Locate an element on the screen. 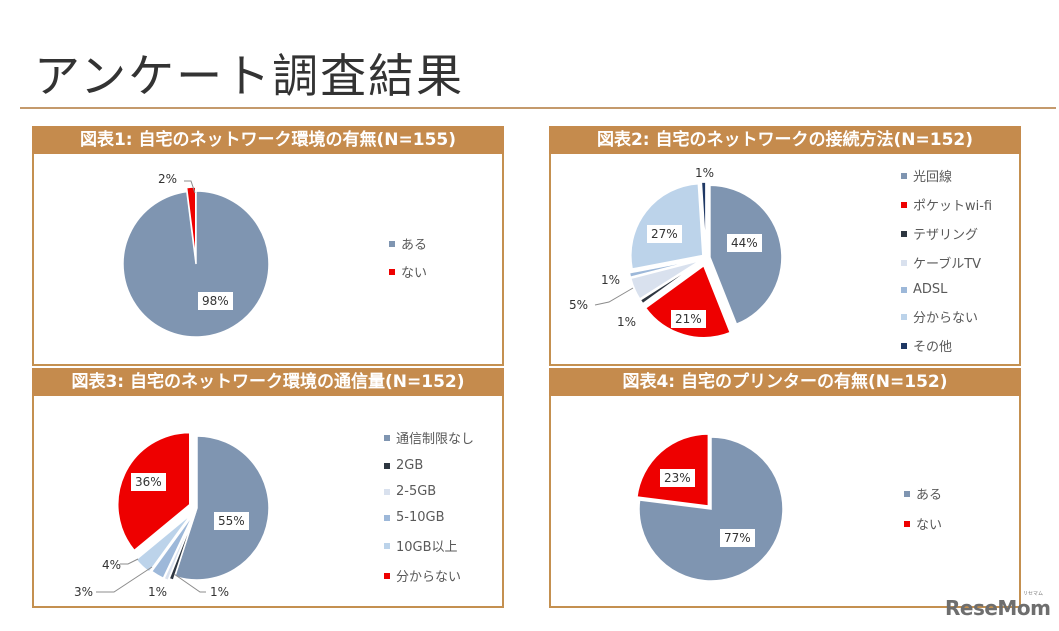 The height and width of the screenshot is (631, 1059). chart-1-title: 図表1: 自宅のネットワーク環境の有無(N=155) is located at coordinates (268, 140).